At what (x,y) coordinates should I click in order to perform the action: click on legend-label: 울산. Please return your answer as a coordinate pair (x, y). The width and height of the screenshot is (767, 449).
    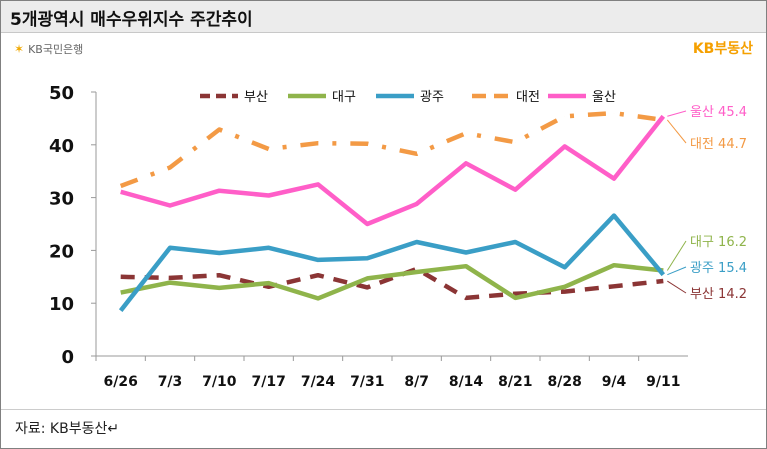
    Looking at the image, I should click on (604, 97).